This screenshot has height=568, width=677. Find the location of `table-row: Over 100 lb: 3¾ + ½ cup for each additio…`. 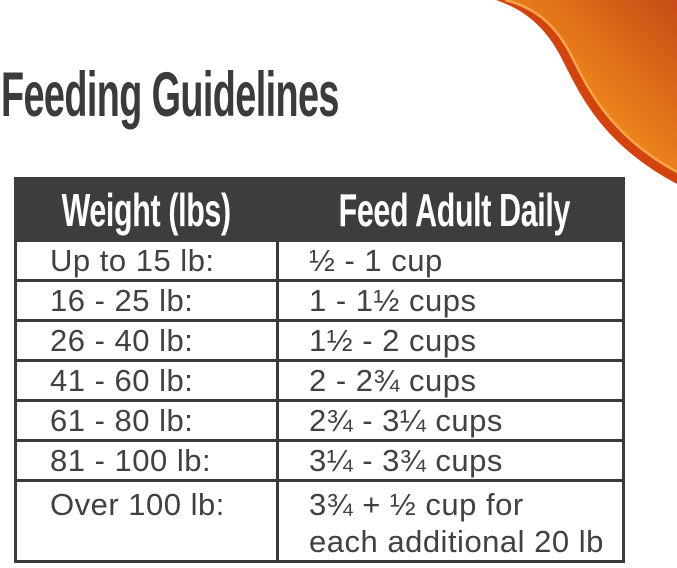

table-row: Over 100 lb: 3¾ + ½ cup for each additio… is located at coordinates (319, 521).